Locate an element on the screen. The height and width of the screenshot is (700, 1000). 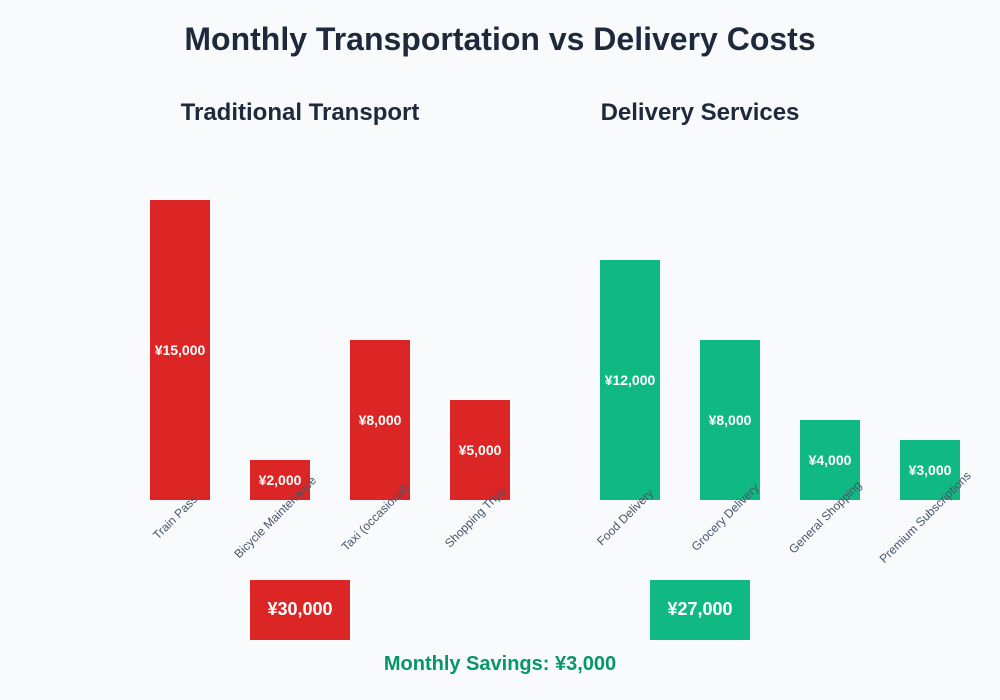
value-label: ¥12,000 is located at coordinates (630, 380).